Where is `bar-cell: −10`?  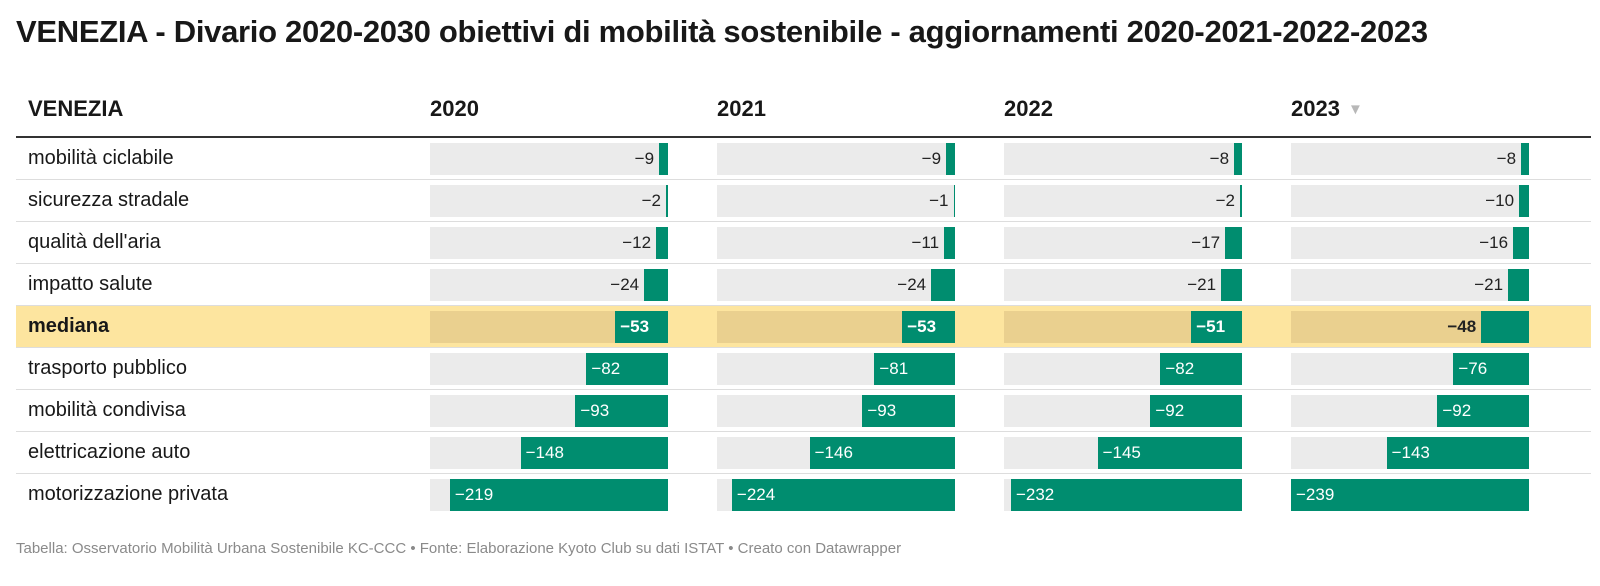 bar-cell: −10 is located at coordinates (1410, 201).